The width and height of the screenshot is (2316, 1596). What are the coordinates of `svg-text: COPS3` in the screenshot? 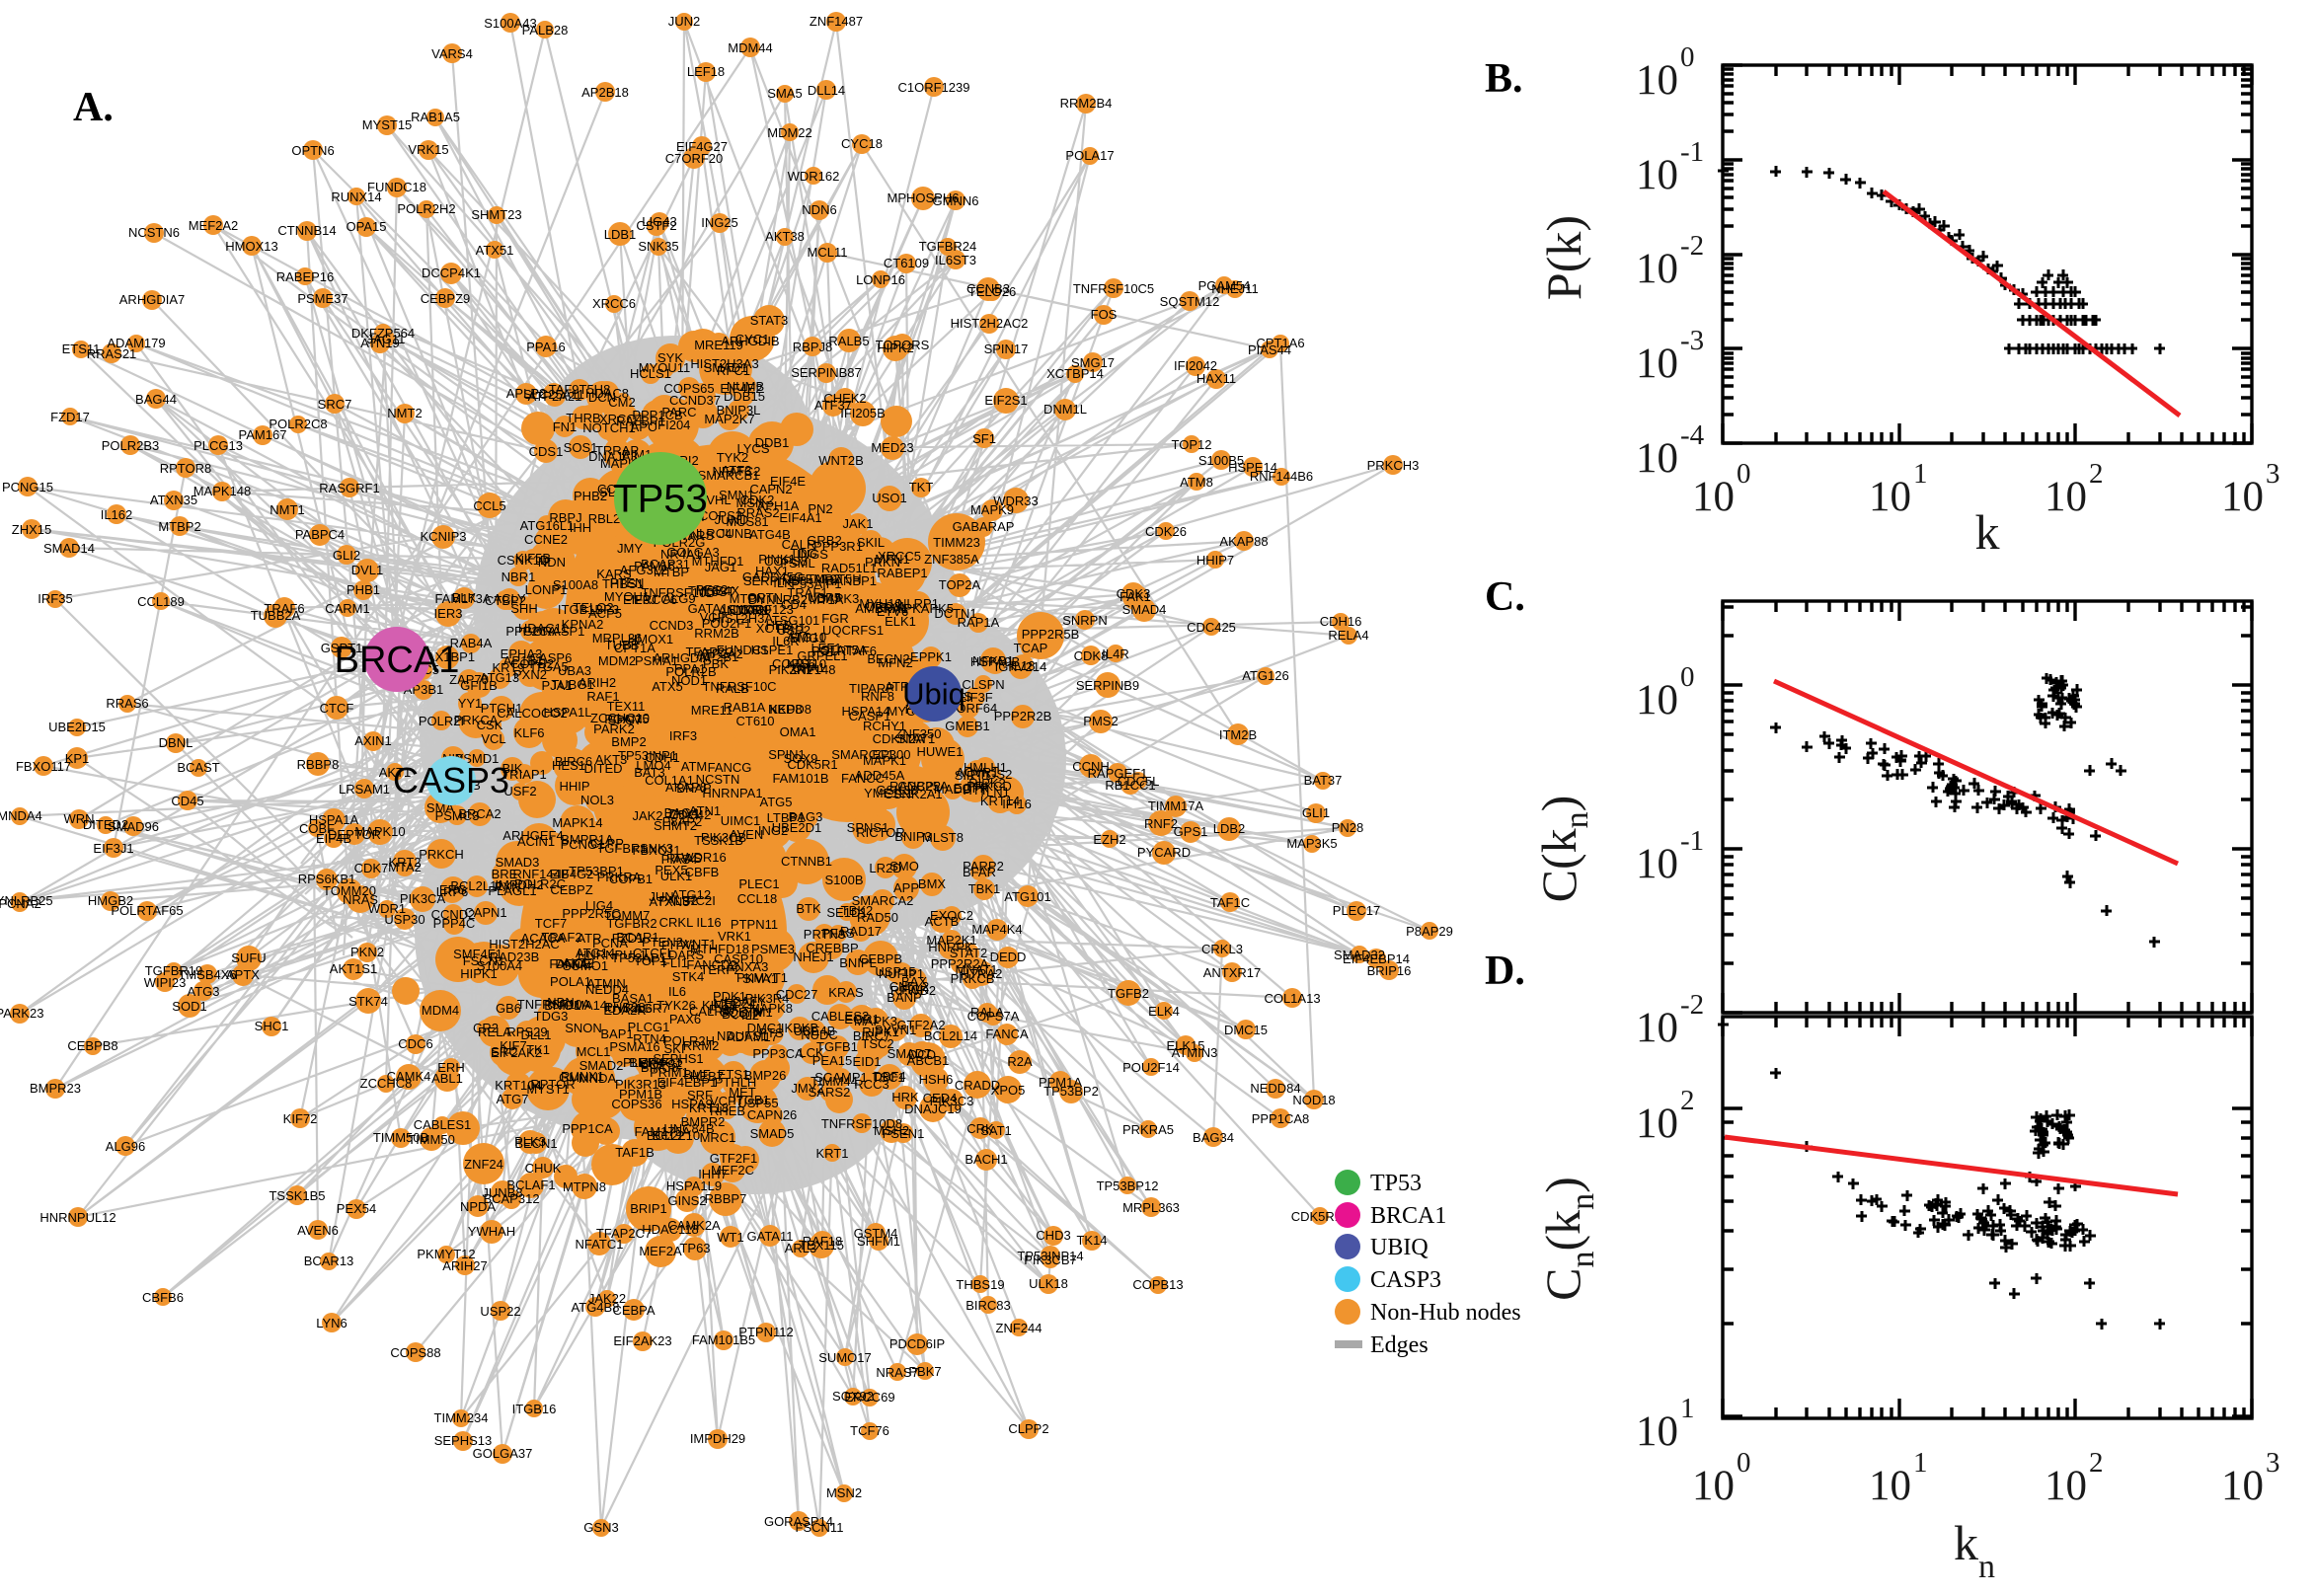 It's located at (721, 515).